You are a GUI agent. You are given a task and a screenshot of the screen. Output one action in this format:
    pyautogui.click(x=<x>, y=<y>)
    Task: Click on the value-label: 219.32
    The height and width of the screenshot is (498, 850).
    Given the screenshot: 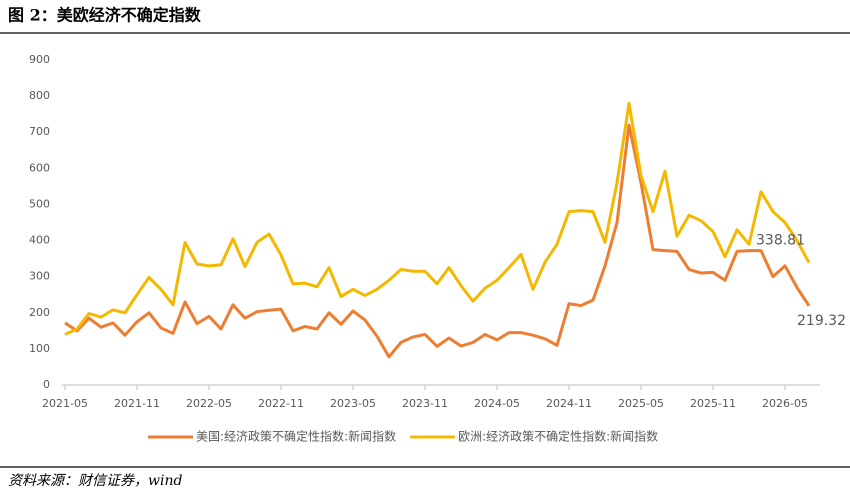 What is the action you would take?
    pyautogui.click(x=821, y=321)
    